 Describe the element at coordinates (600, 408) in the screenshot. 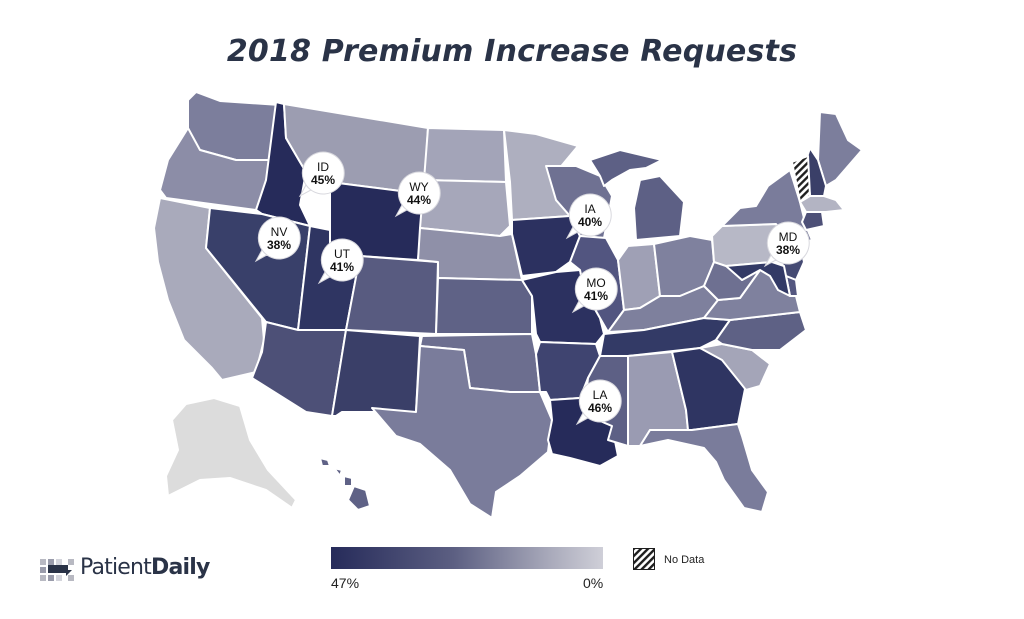

I see `callout-percent-label: 46%` at that location.